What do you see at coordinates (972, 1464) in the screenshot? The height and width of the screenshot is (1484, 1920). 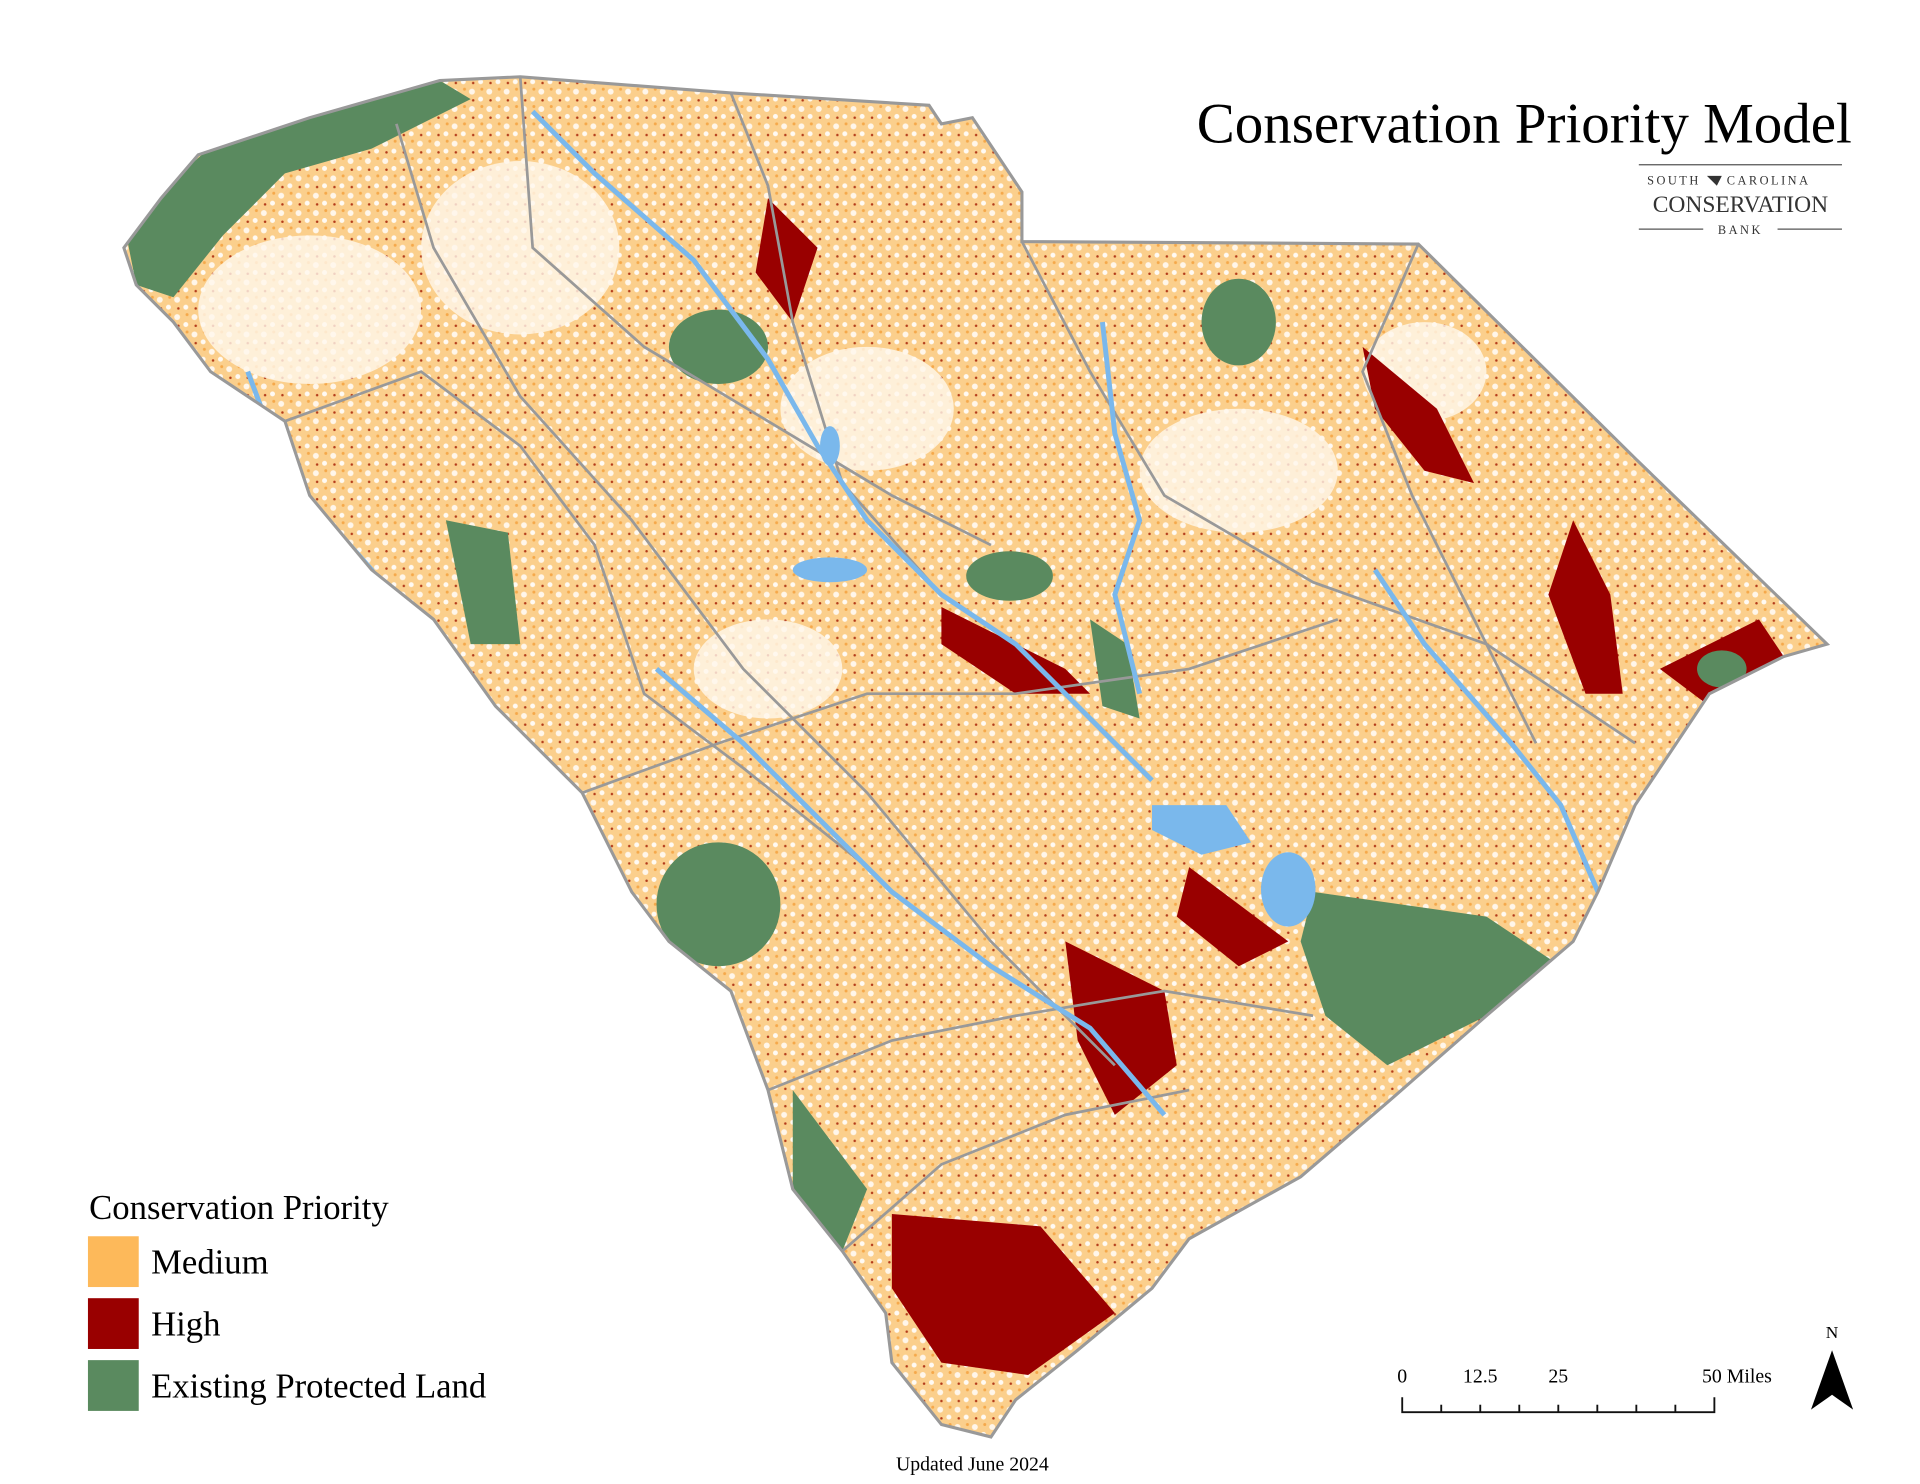 I see `footer: Updated June 2024` at bounding box center [972, 1464].